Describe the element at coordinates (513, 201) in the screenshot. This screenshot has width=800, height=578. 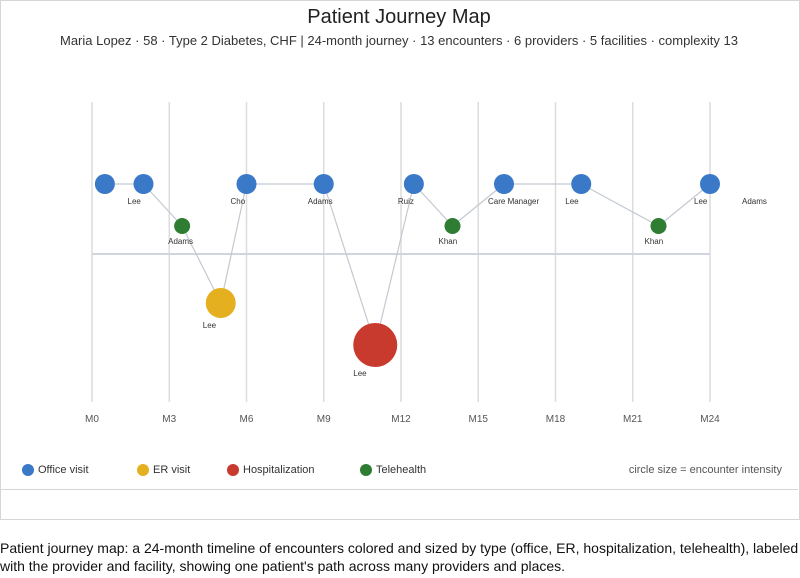
I see `provider-label: Care Manager` at that location.